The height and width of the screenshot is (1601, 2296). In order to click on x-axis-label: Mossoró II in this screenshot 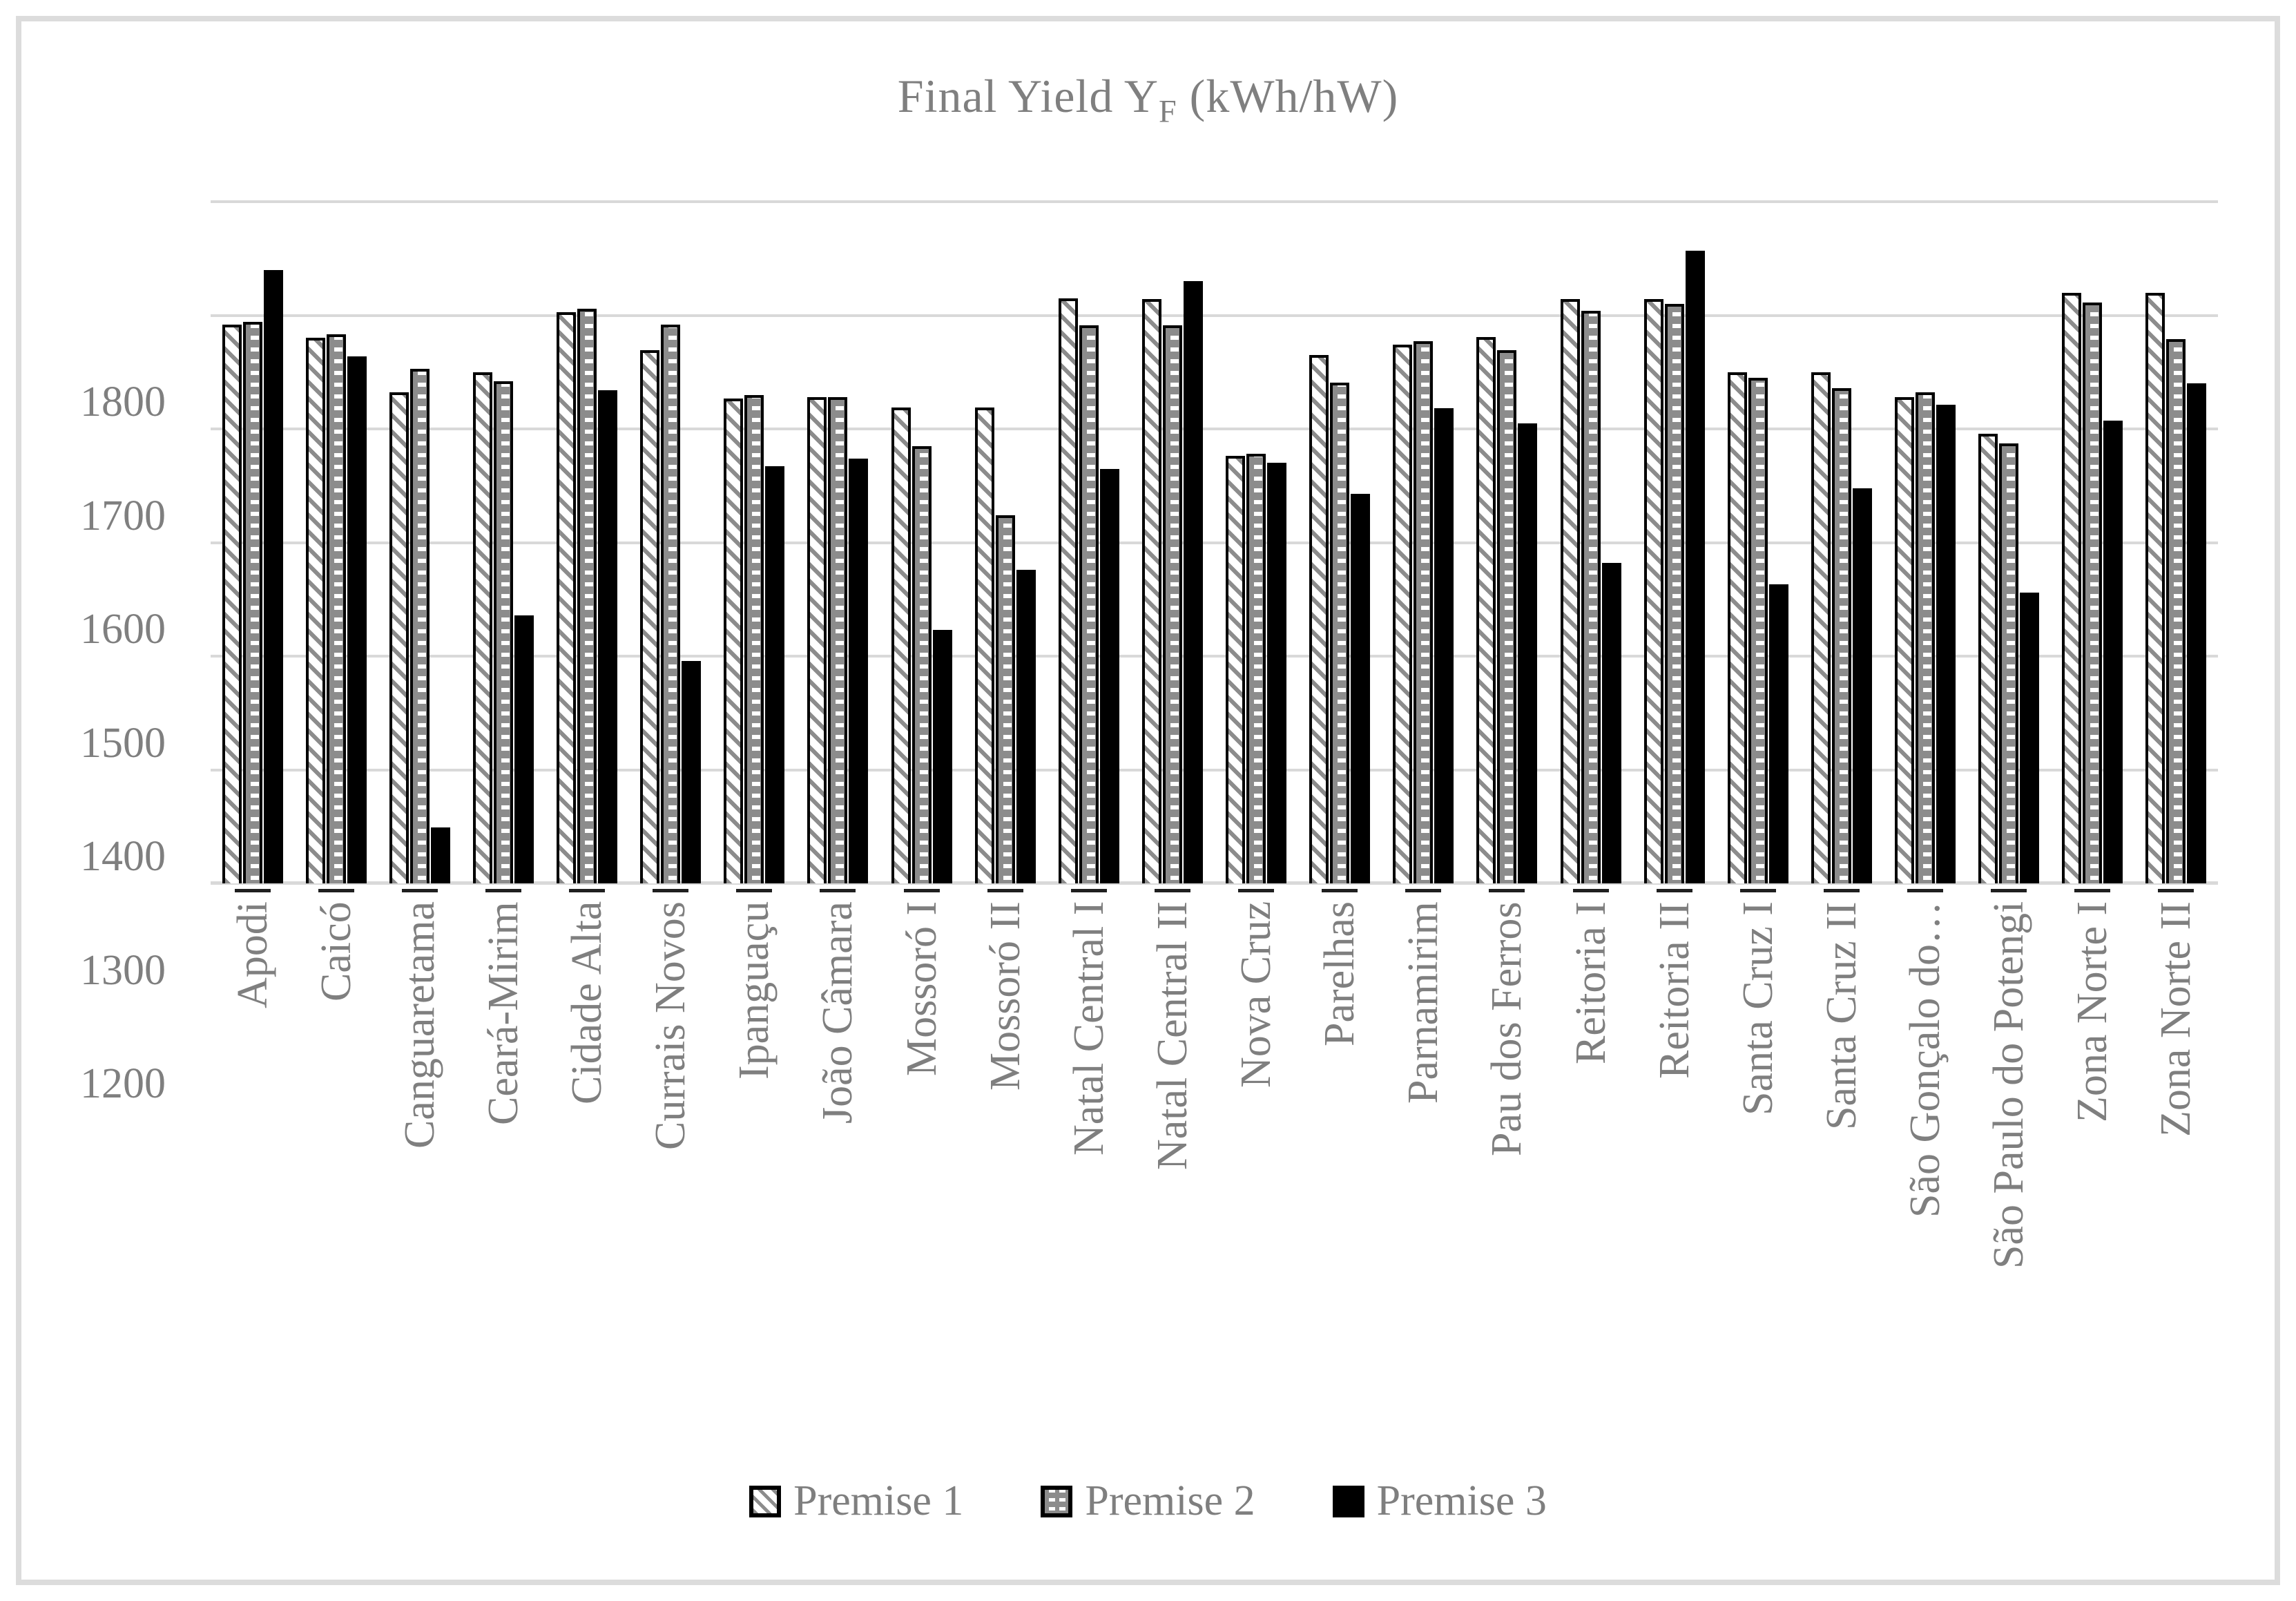, I will do `click(1006, 996)`.